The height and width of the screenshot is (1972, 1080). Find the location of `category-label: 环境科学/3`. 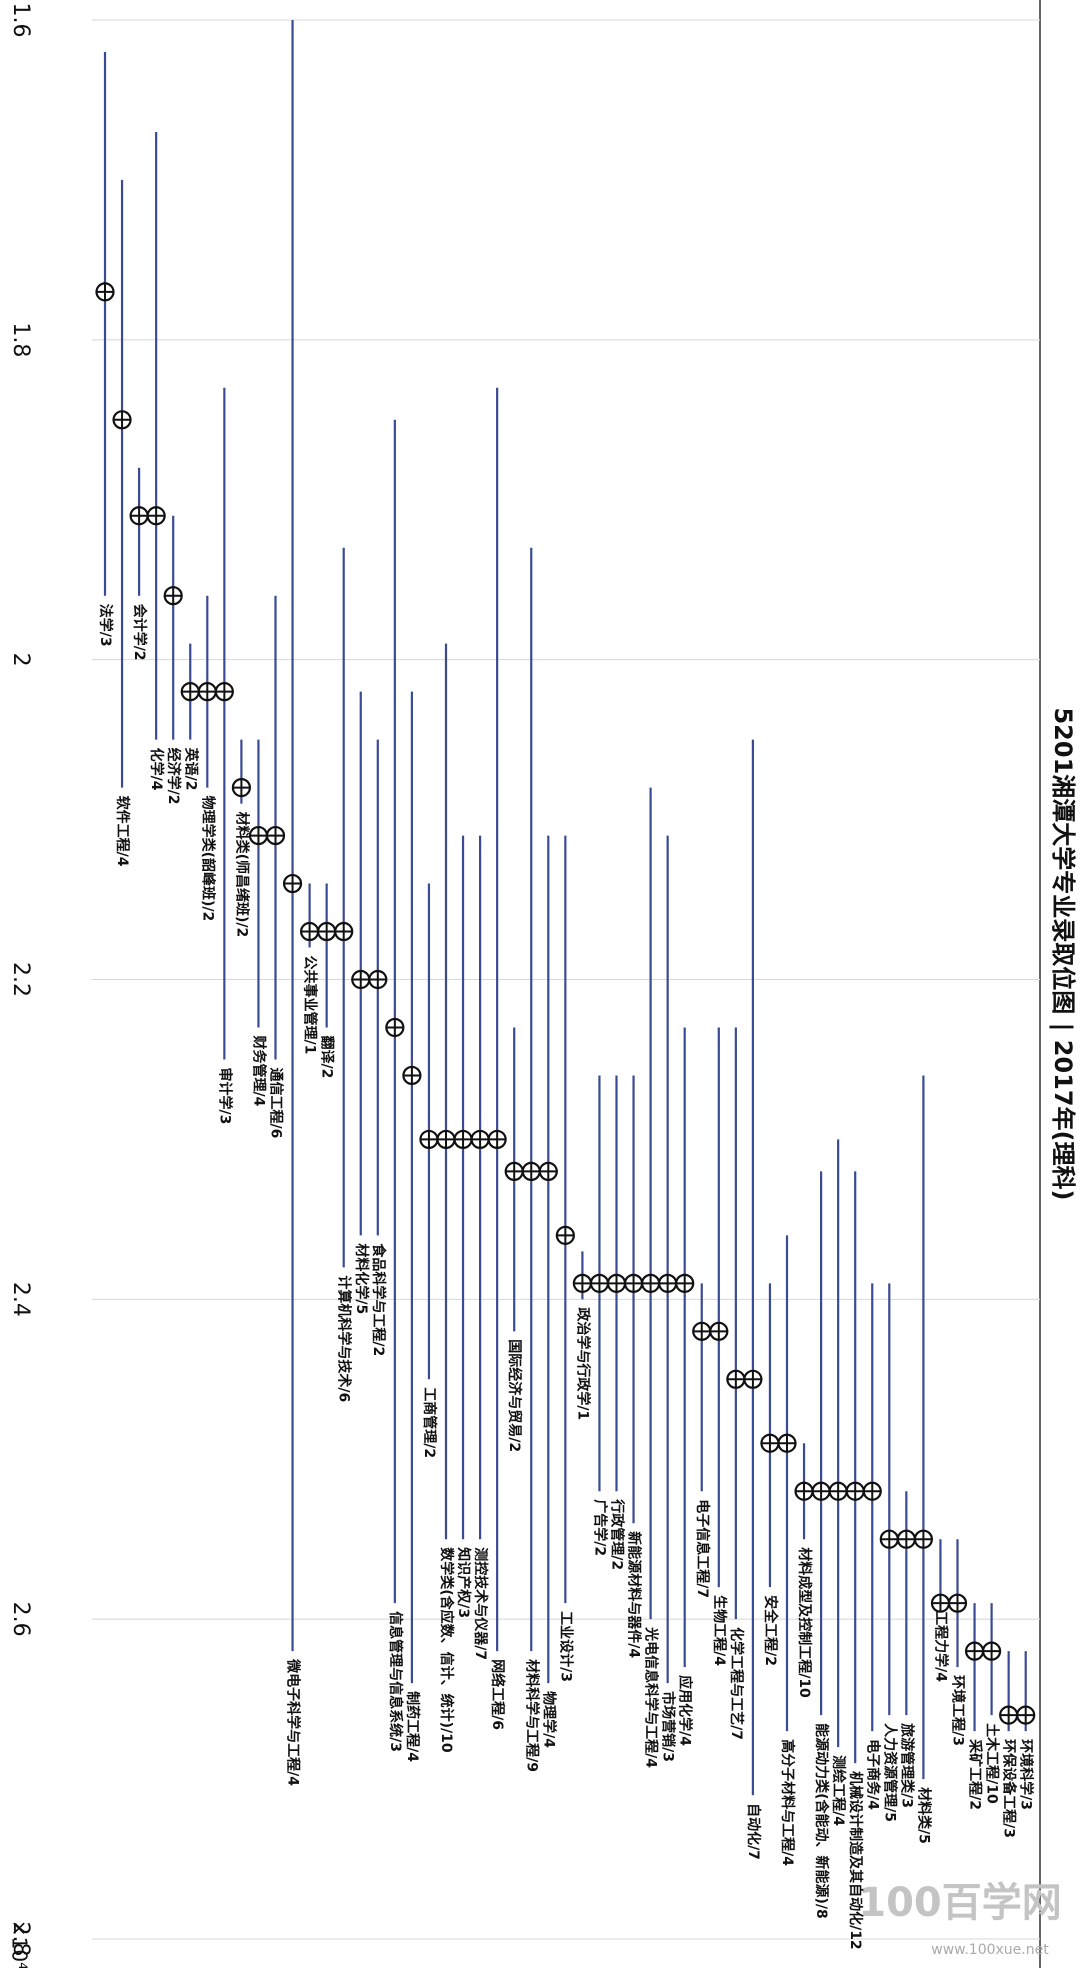

category-label: 环境科学/3 is located at coordinates (1026, 1774).